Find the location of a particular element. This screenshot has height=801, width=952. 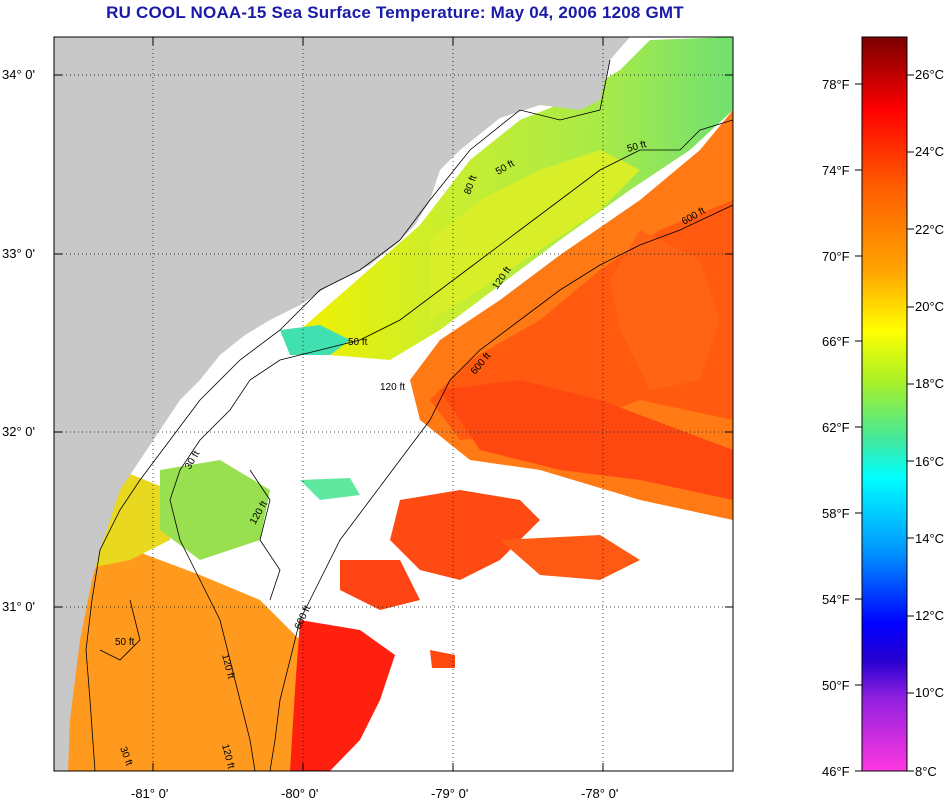

cbar-c-18: 18°C is located at coordinates (930, 383).